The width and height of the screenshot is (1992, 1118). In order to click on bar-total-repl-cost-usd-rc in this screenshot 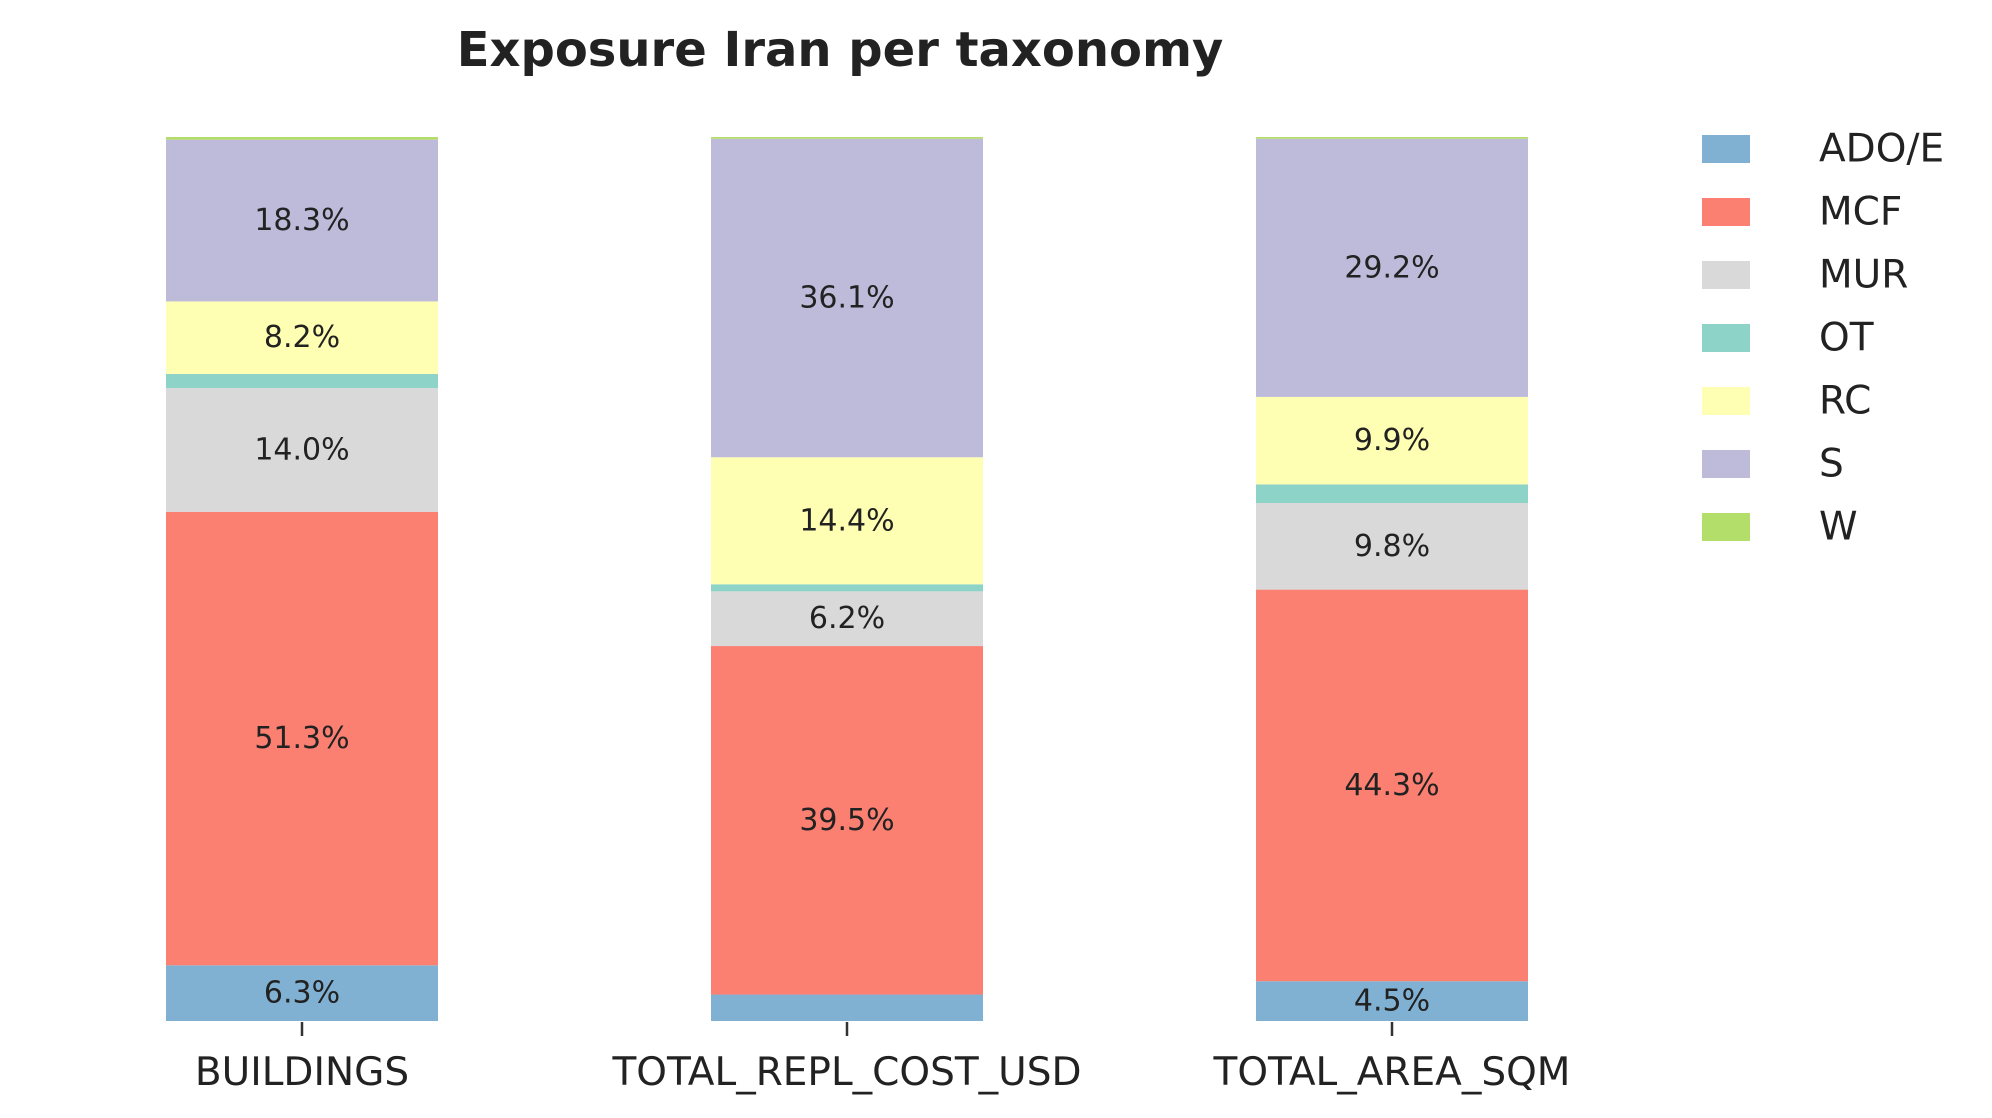, I will do `click(847, 521)`.